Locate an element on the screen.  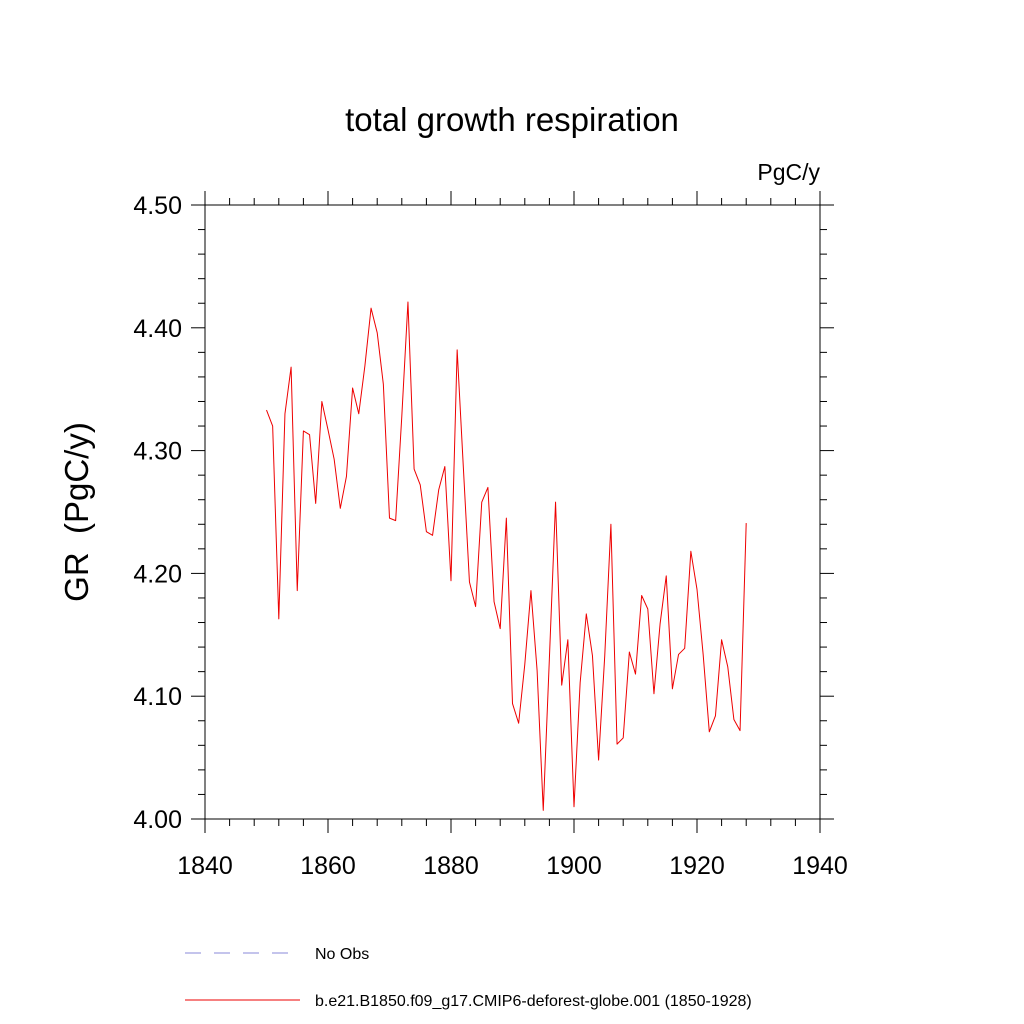
y-tick-label: 4.00 is located at coordinates (157, 820).